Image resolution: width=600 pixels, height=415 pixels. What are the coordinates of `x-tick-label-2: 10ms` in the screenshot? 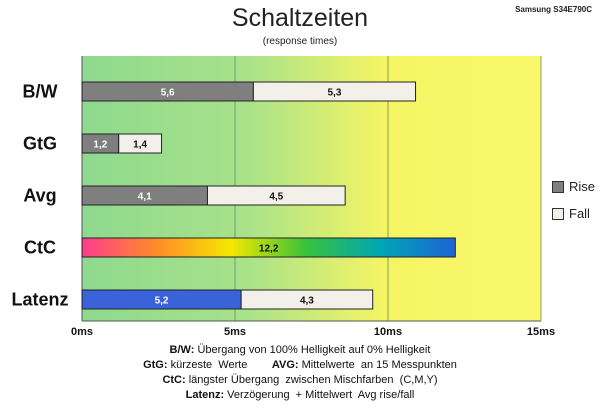 It's located at (388, 332).